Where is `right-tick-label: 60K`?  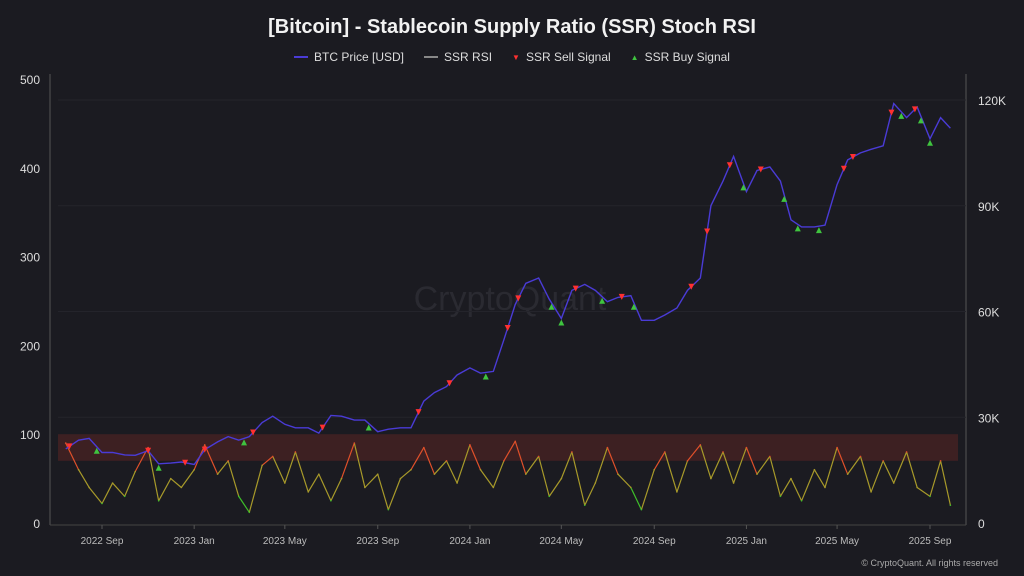
right-tick-label: 60K is located at coordinates (988, 313).